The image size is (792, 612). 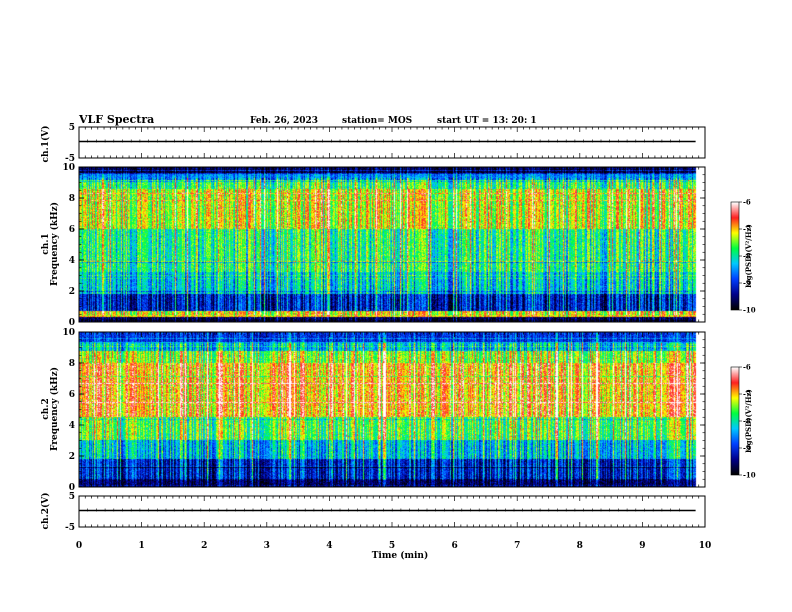 I want to click on start-time-label: start UT = 13: 20: 1, so click(x=487, y=121).